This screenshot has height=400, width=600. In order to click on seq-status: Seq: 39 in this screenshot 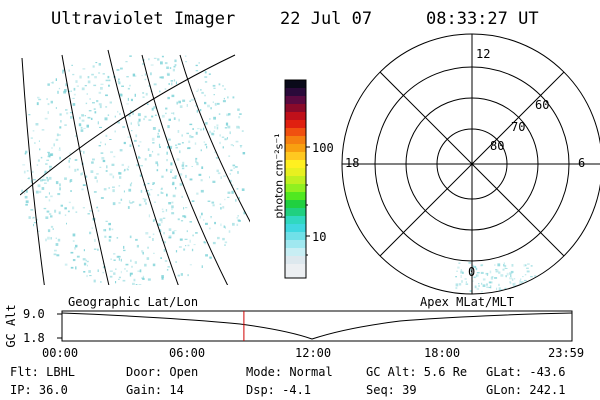, I will do `click(391, 390)`.